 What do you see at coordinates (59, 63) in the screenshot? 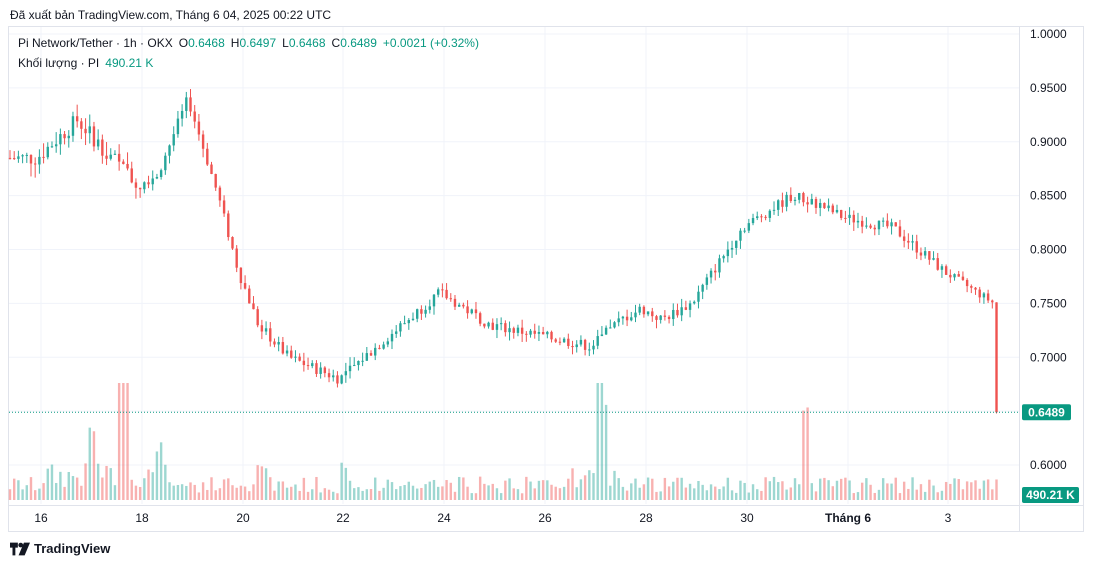
I see `volume-label: Khối lượng · PI` at bounding box center [59, 63].